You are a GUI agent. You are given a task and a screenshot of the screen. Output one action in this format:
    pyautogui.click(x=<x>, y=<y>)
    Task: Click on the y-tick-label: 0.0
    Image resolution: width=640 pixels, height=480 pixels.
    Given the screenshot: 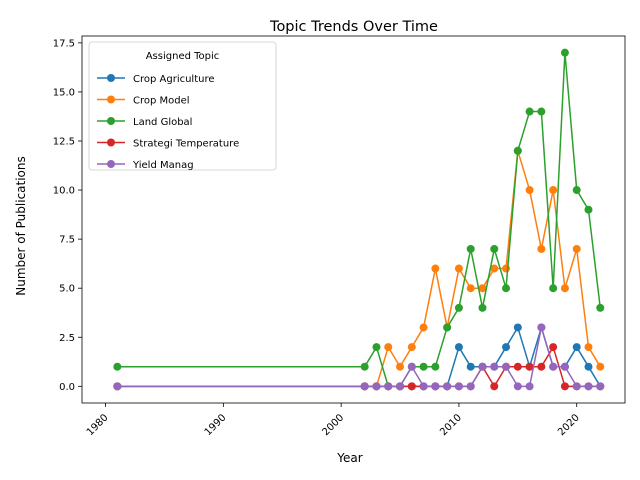 What is the action you would take?
    pyautogui.click(x=67, y=387)
    